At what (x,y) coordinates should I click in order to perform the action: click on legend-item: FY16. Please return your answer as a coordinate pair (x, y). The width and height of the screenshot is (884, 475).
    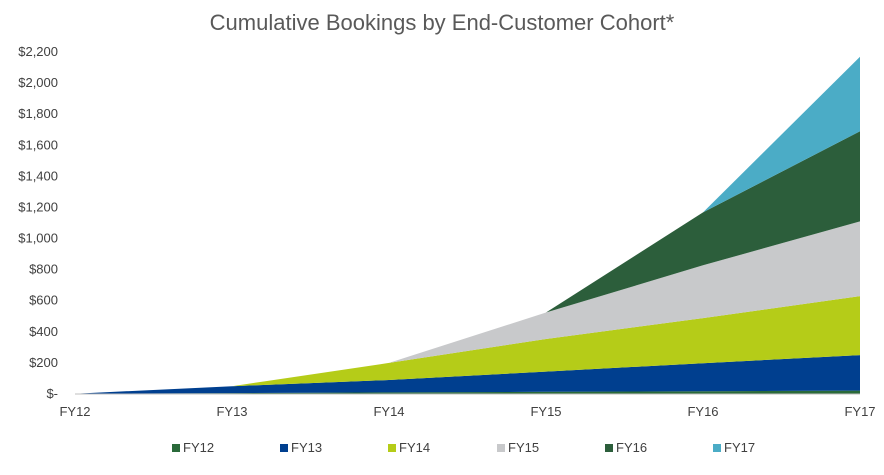
    Looking at the image, I should click on (626, 447).